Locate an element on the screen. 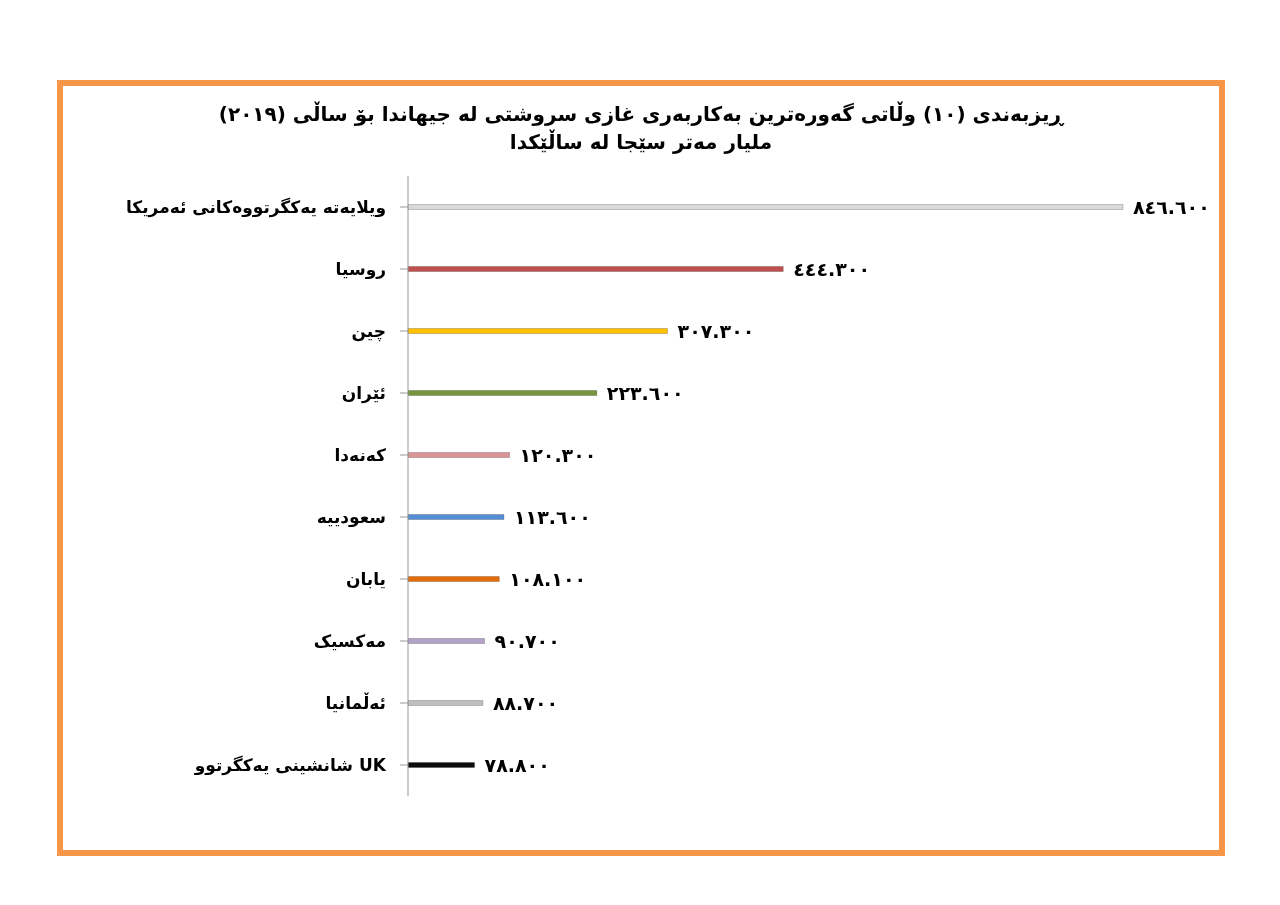 The height and width of the screenshot is (905, 1280). data-label: ٢٢٣.٦٠٠ is located at coordinates (645, 392).